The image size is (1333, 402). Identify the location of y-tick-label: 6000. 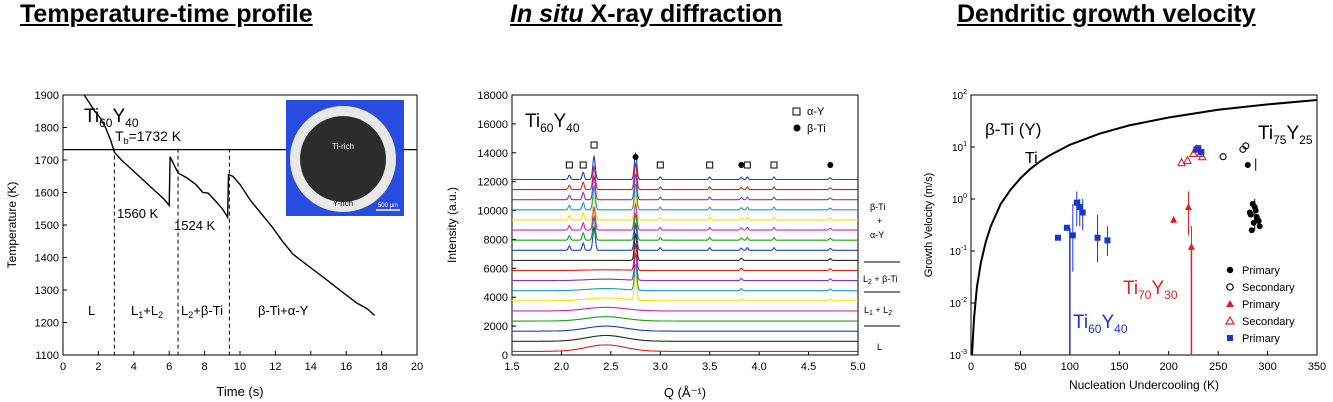
(496, 269).